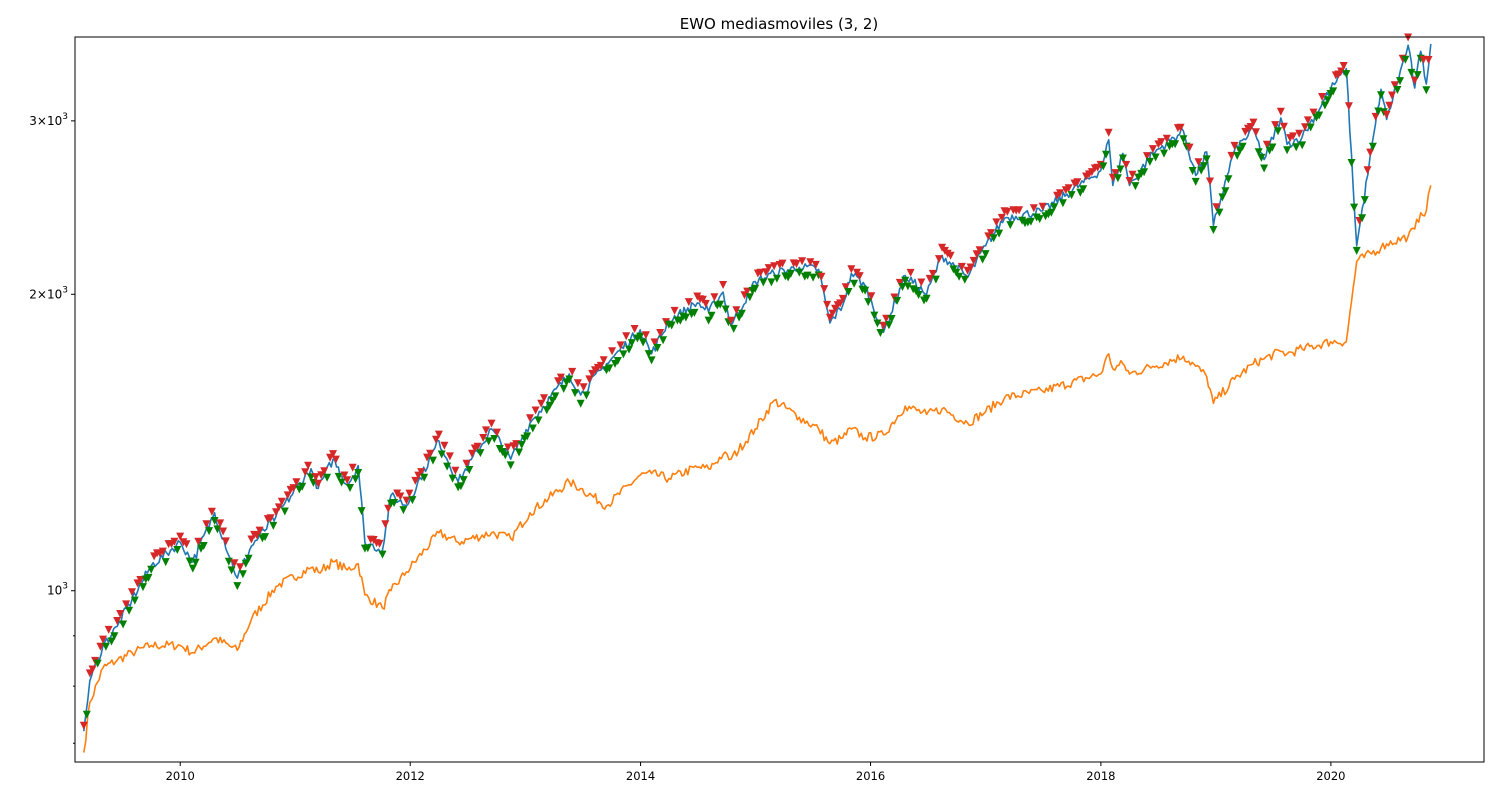  What do you see at coordinates (180, 776) in the screenshot?
I see `x-tick-label: 2010` at bounding box center [180, 776].